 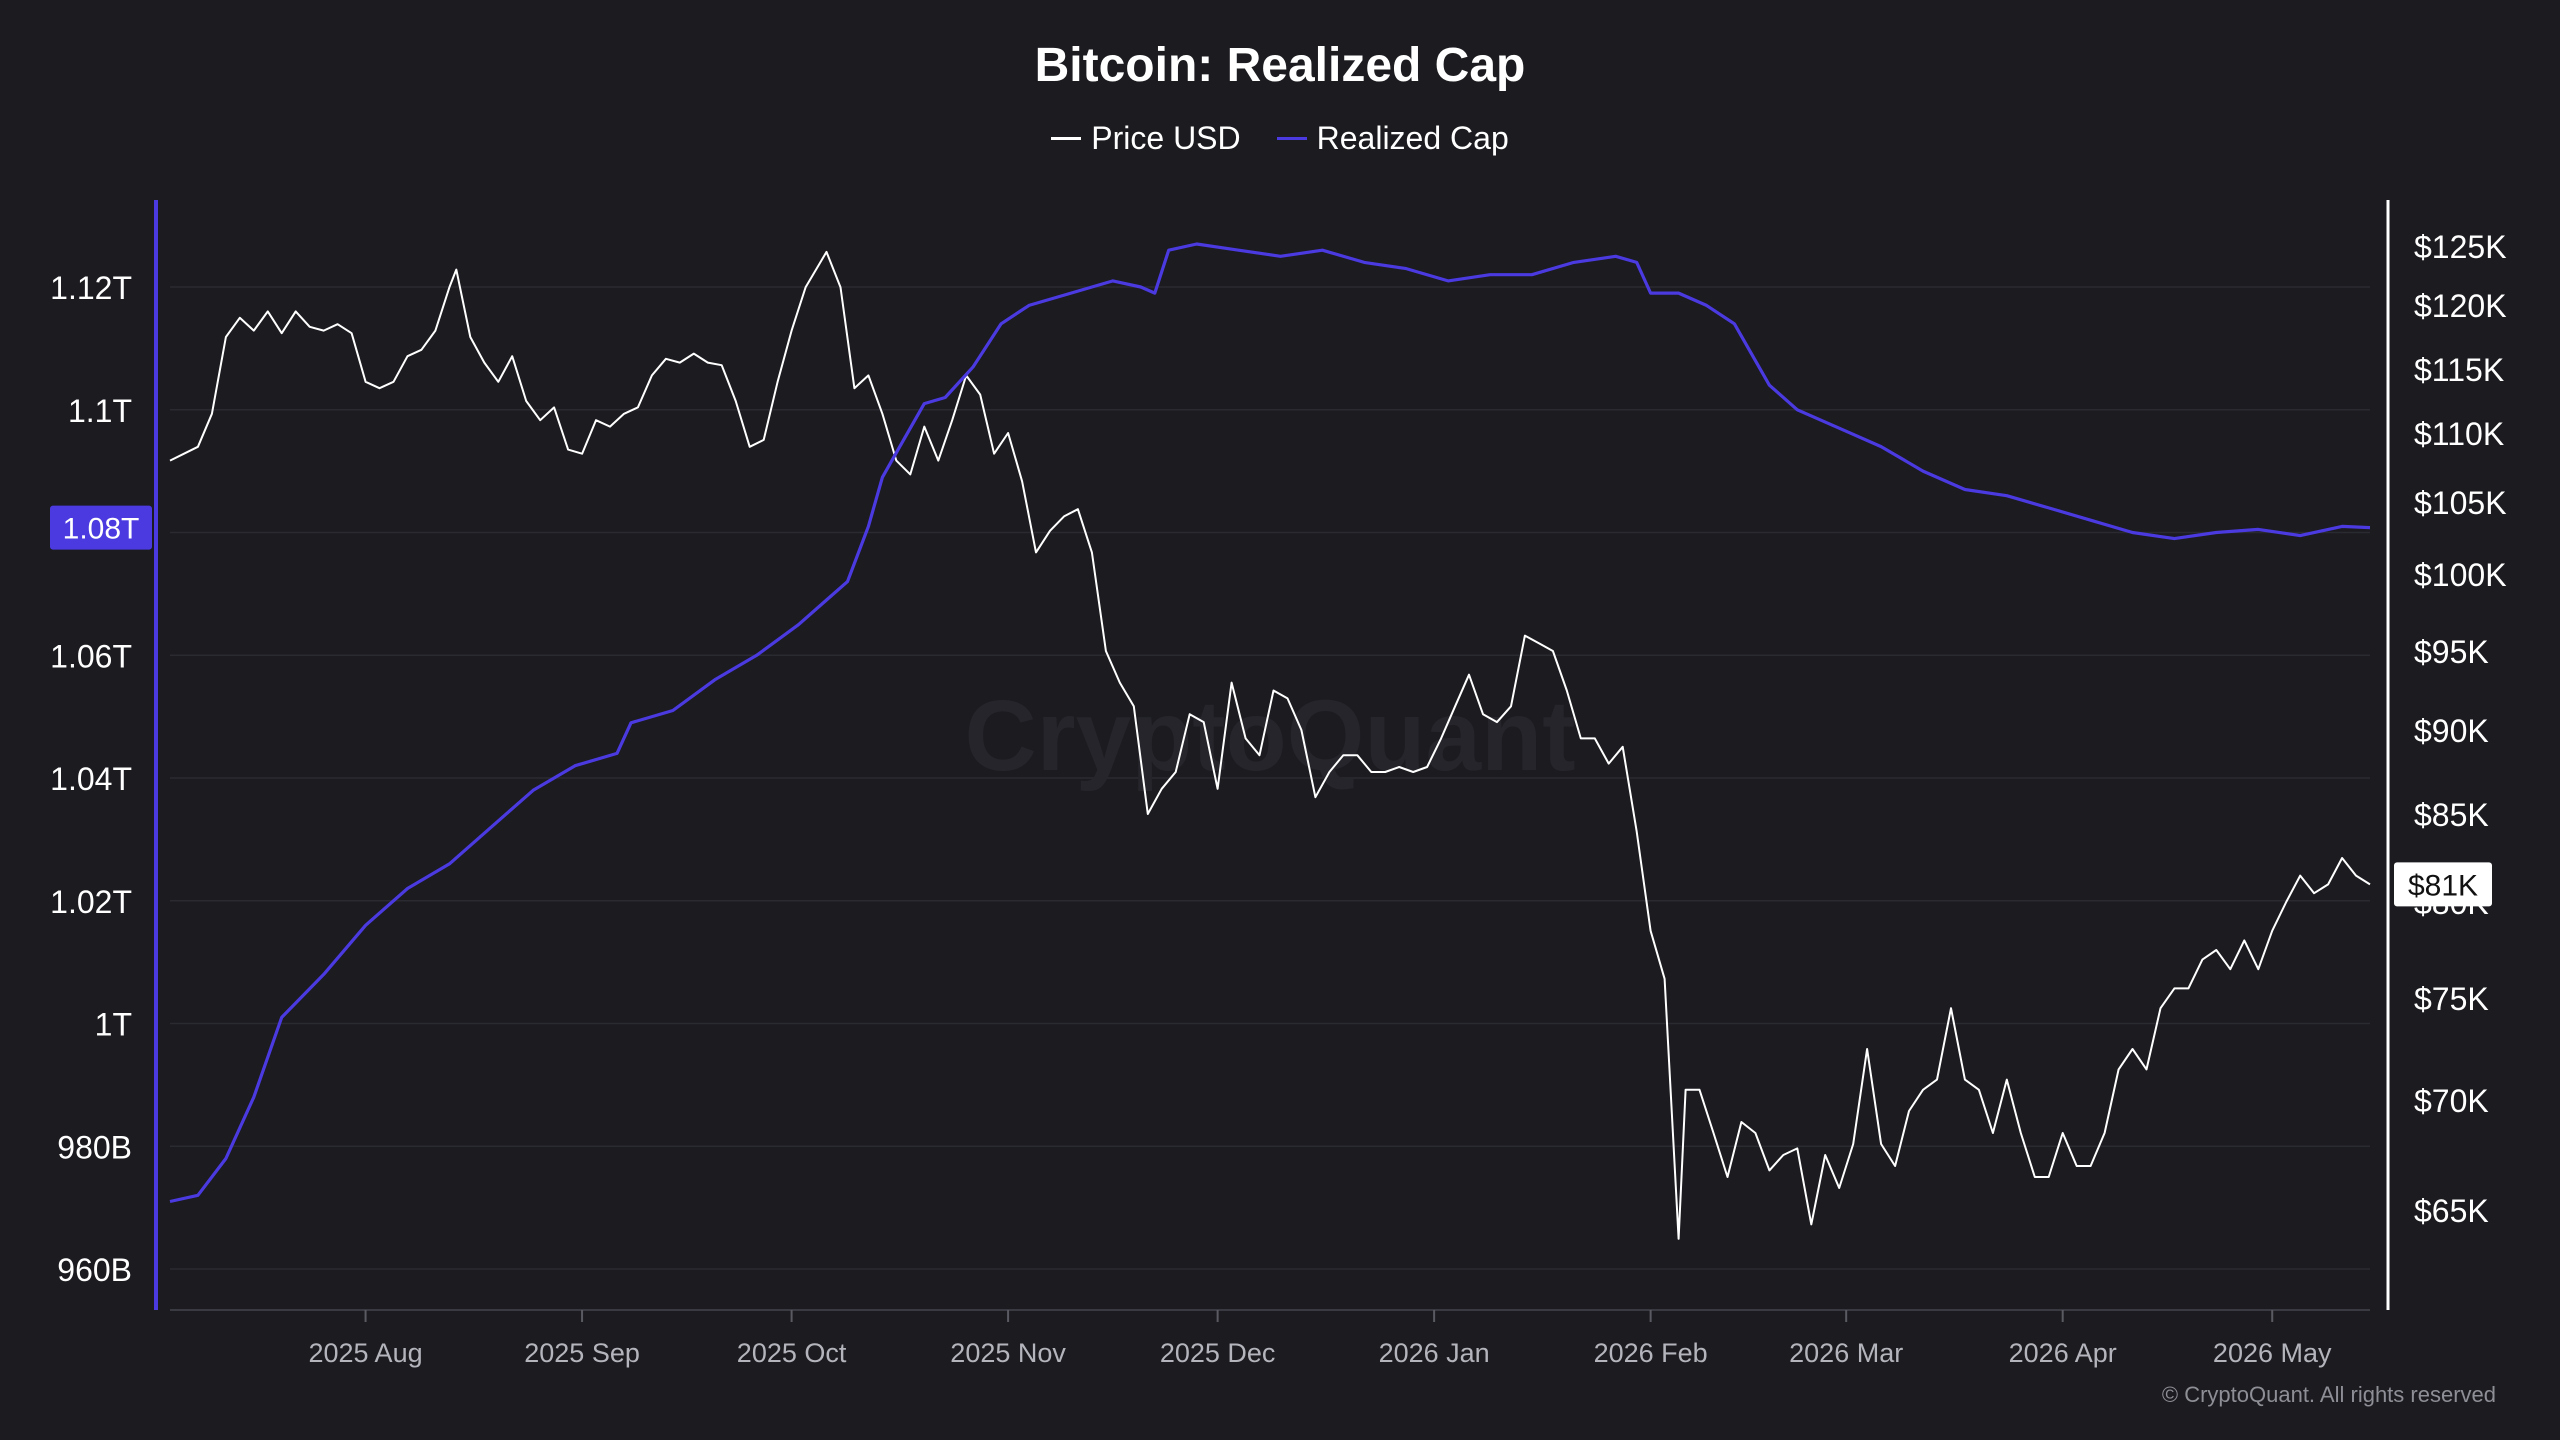 I want to click on y-left-tick-label-7: 1.1T, so click(x=100, y=411).